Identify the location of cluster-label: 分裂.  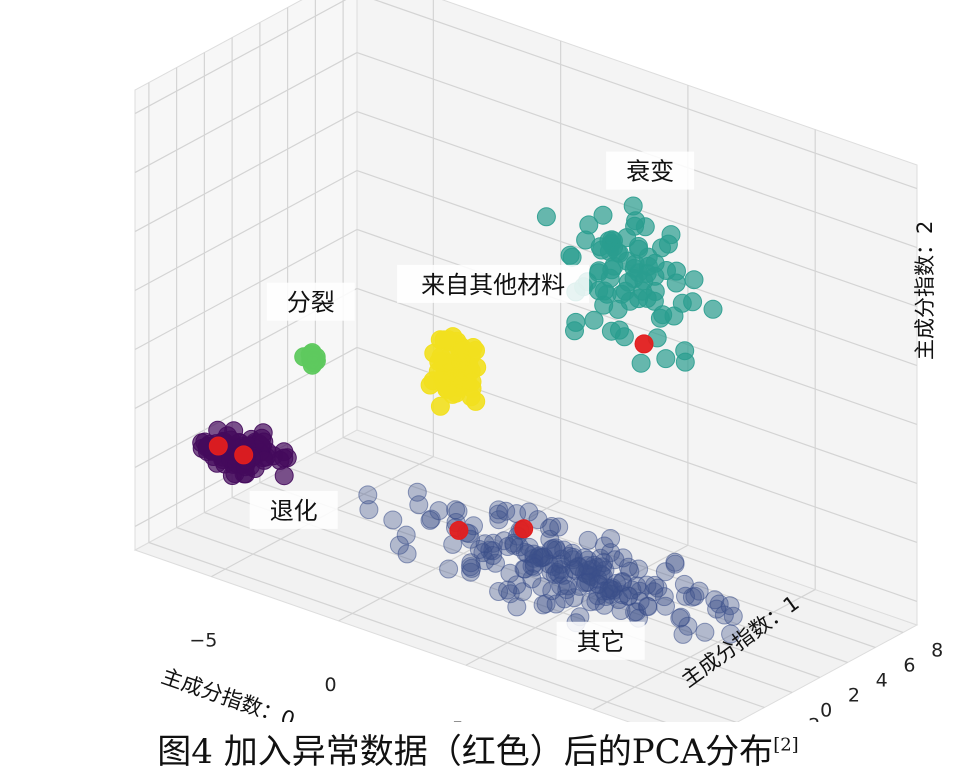
(311, 303).